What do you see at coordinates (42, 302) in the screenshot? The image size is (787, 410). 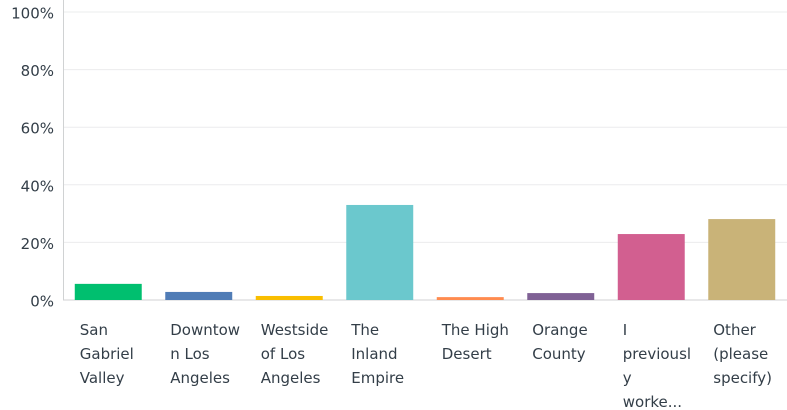 I see `y-tick-label: 0%` at bounding box center [42, 302].